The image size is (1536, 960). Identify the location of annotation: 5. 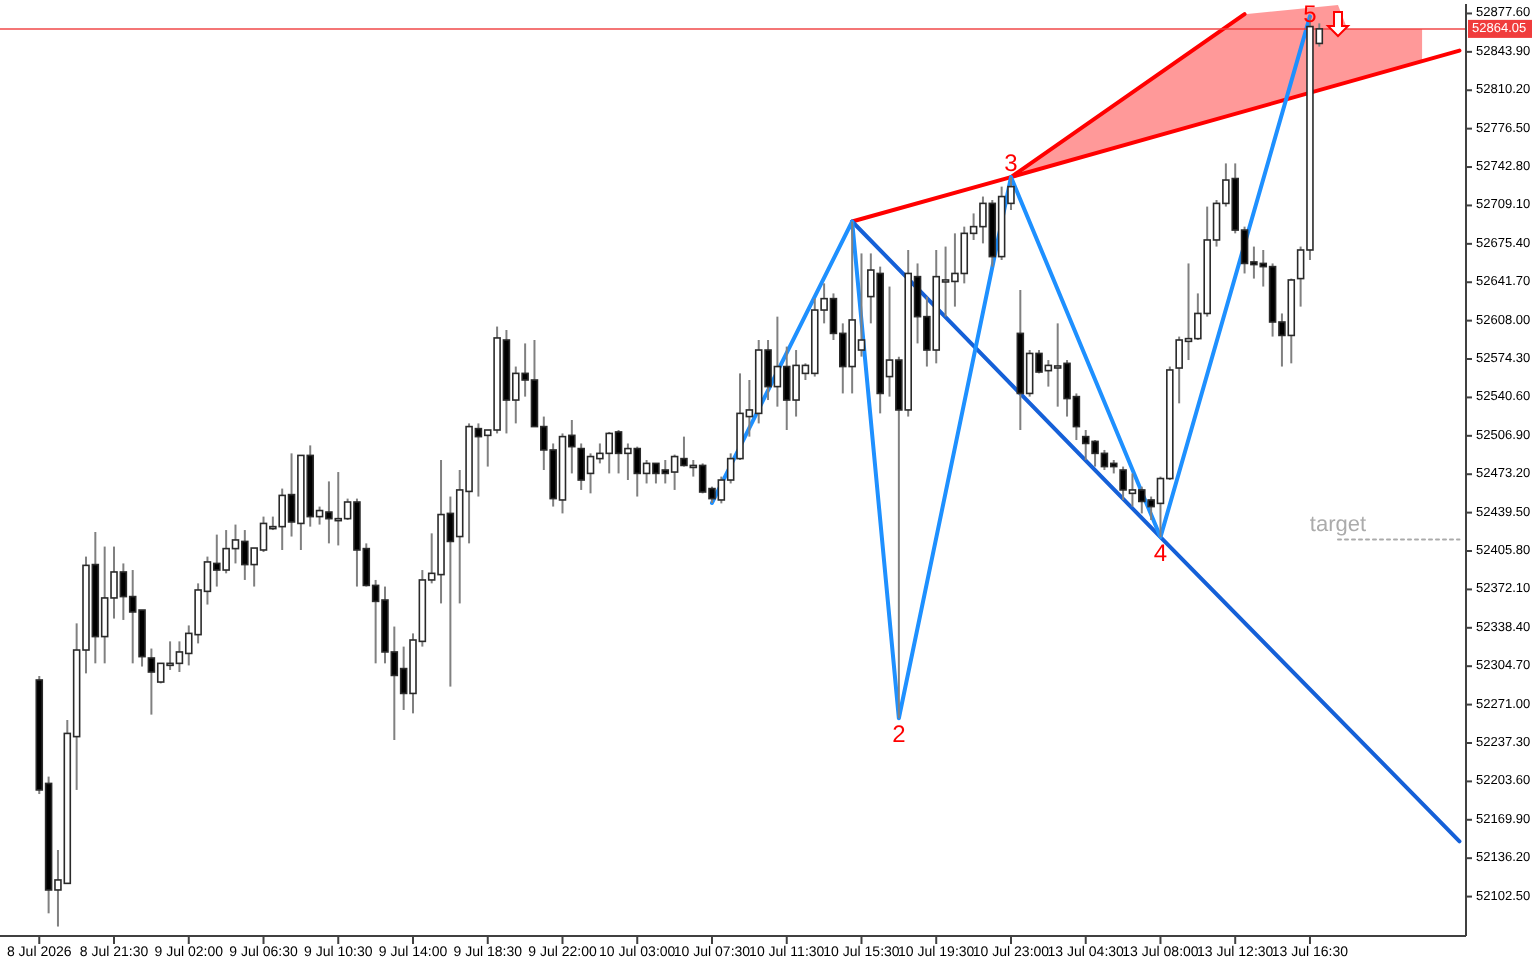
(1310, 14).